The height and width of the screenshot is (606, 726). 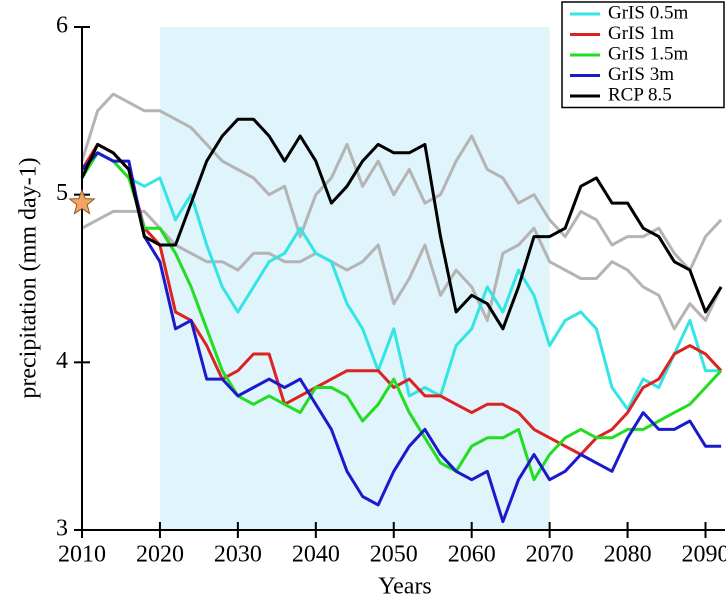 I want to click on x-tick-label: 2080, so click(x=628, y=555).